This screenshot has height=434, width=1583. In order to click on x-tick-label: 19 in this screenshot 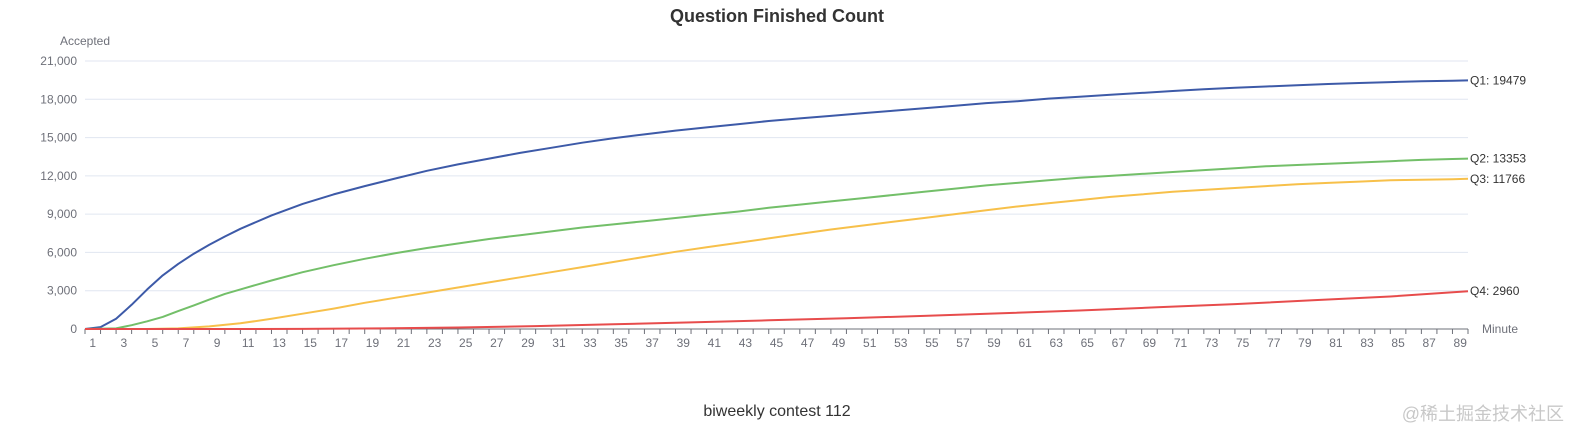, I will do `click(373, 343)`.